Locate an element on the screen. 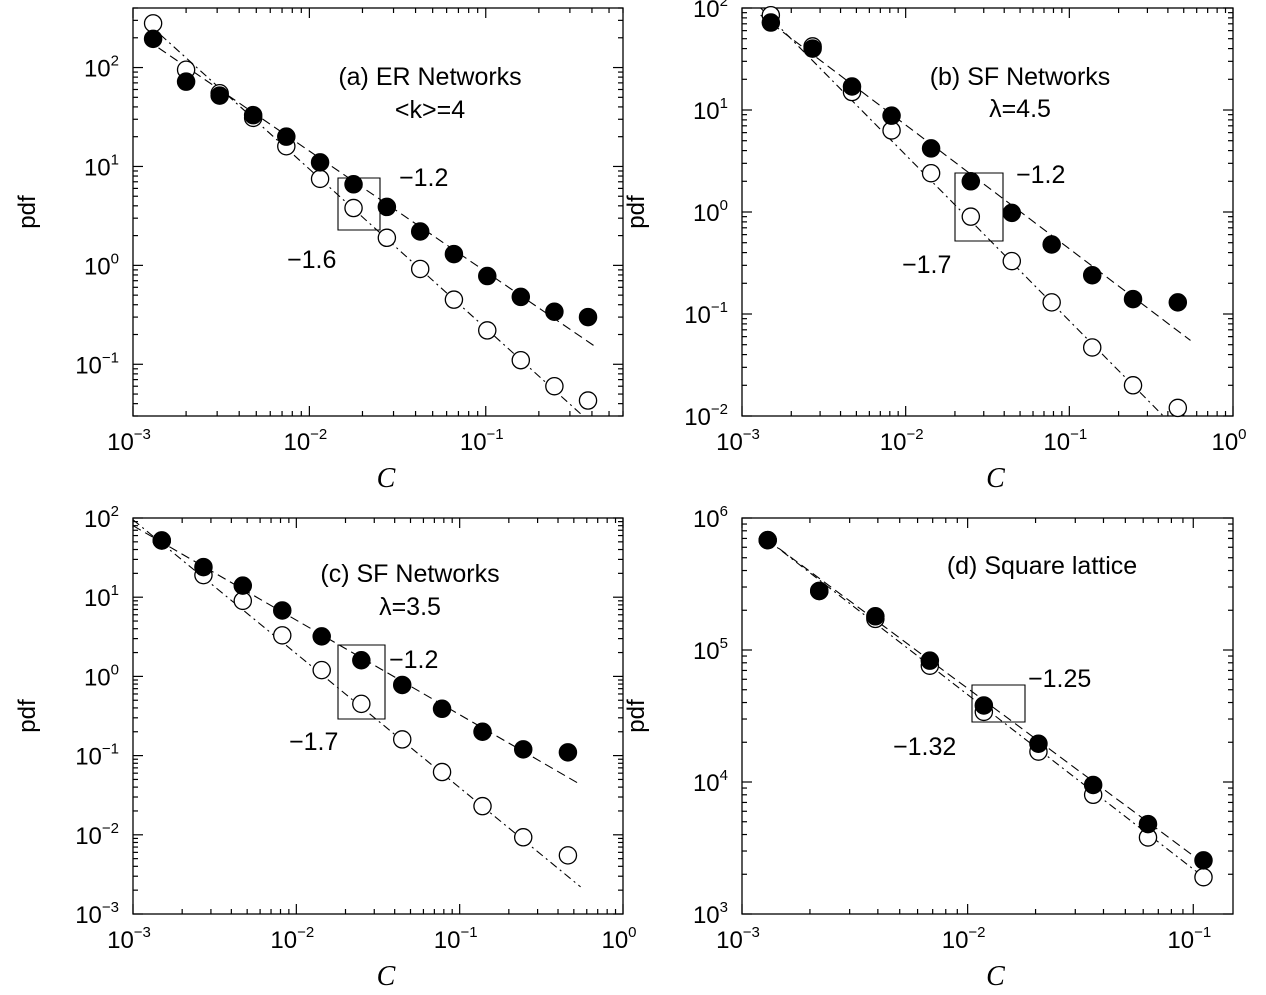 Image resolution: width=1266 pixels, height=995 pixels. y-tick-label: 10⁵ is located at coordinates (710, 650).